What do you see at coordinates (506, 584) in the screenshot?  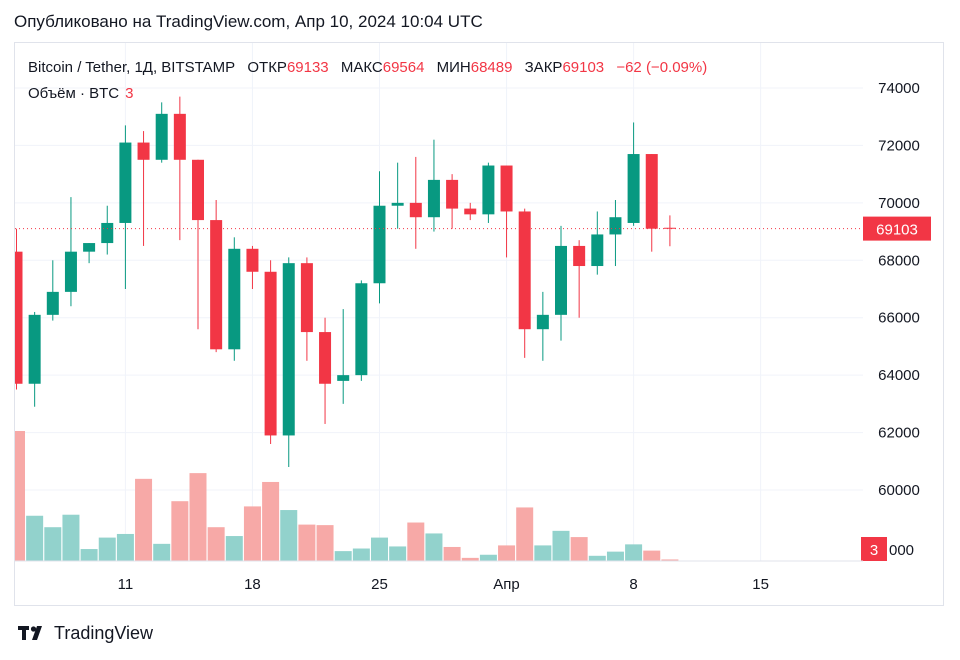 I see `time-tick-label: Апр` at bounding box center [506, 584].